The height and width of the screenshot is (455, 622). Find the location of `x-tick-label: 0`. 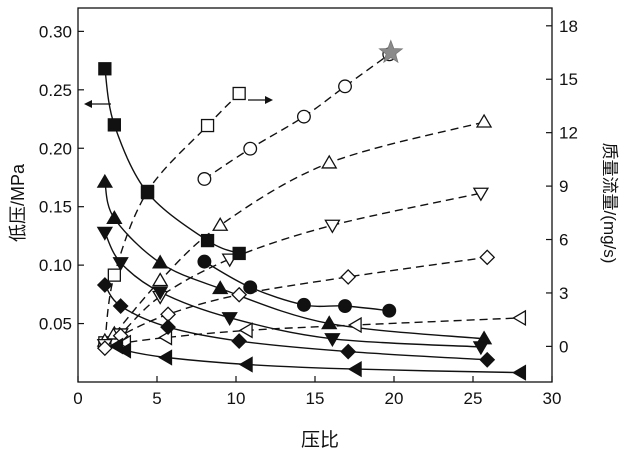

x-tick-label: 0 is located at coordinates (77, 398).